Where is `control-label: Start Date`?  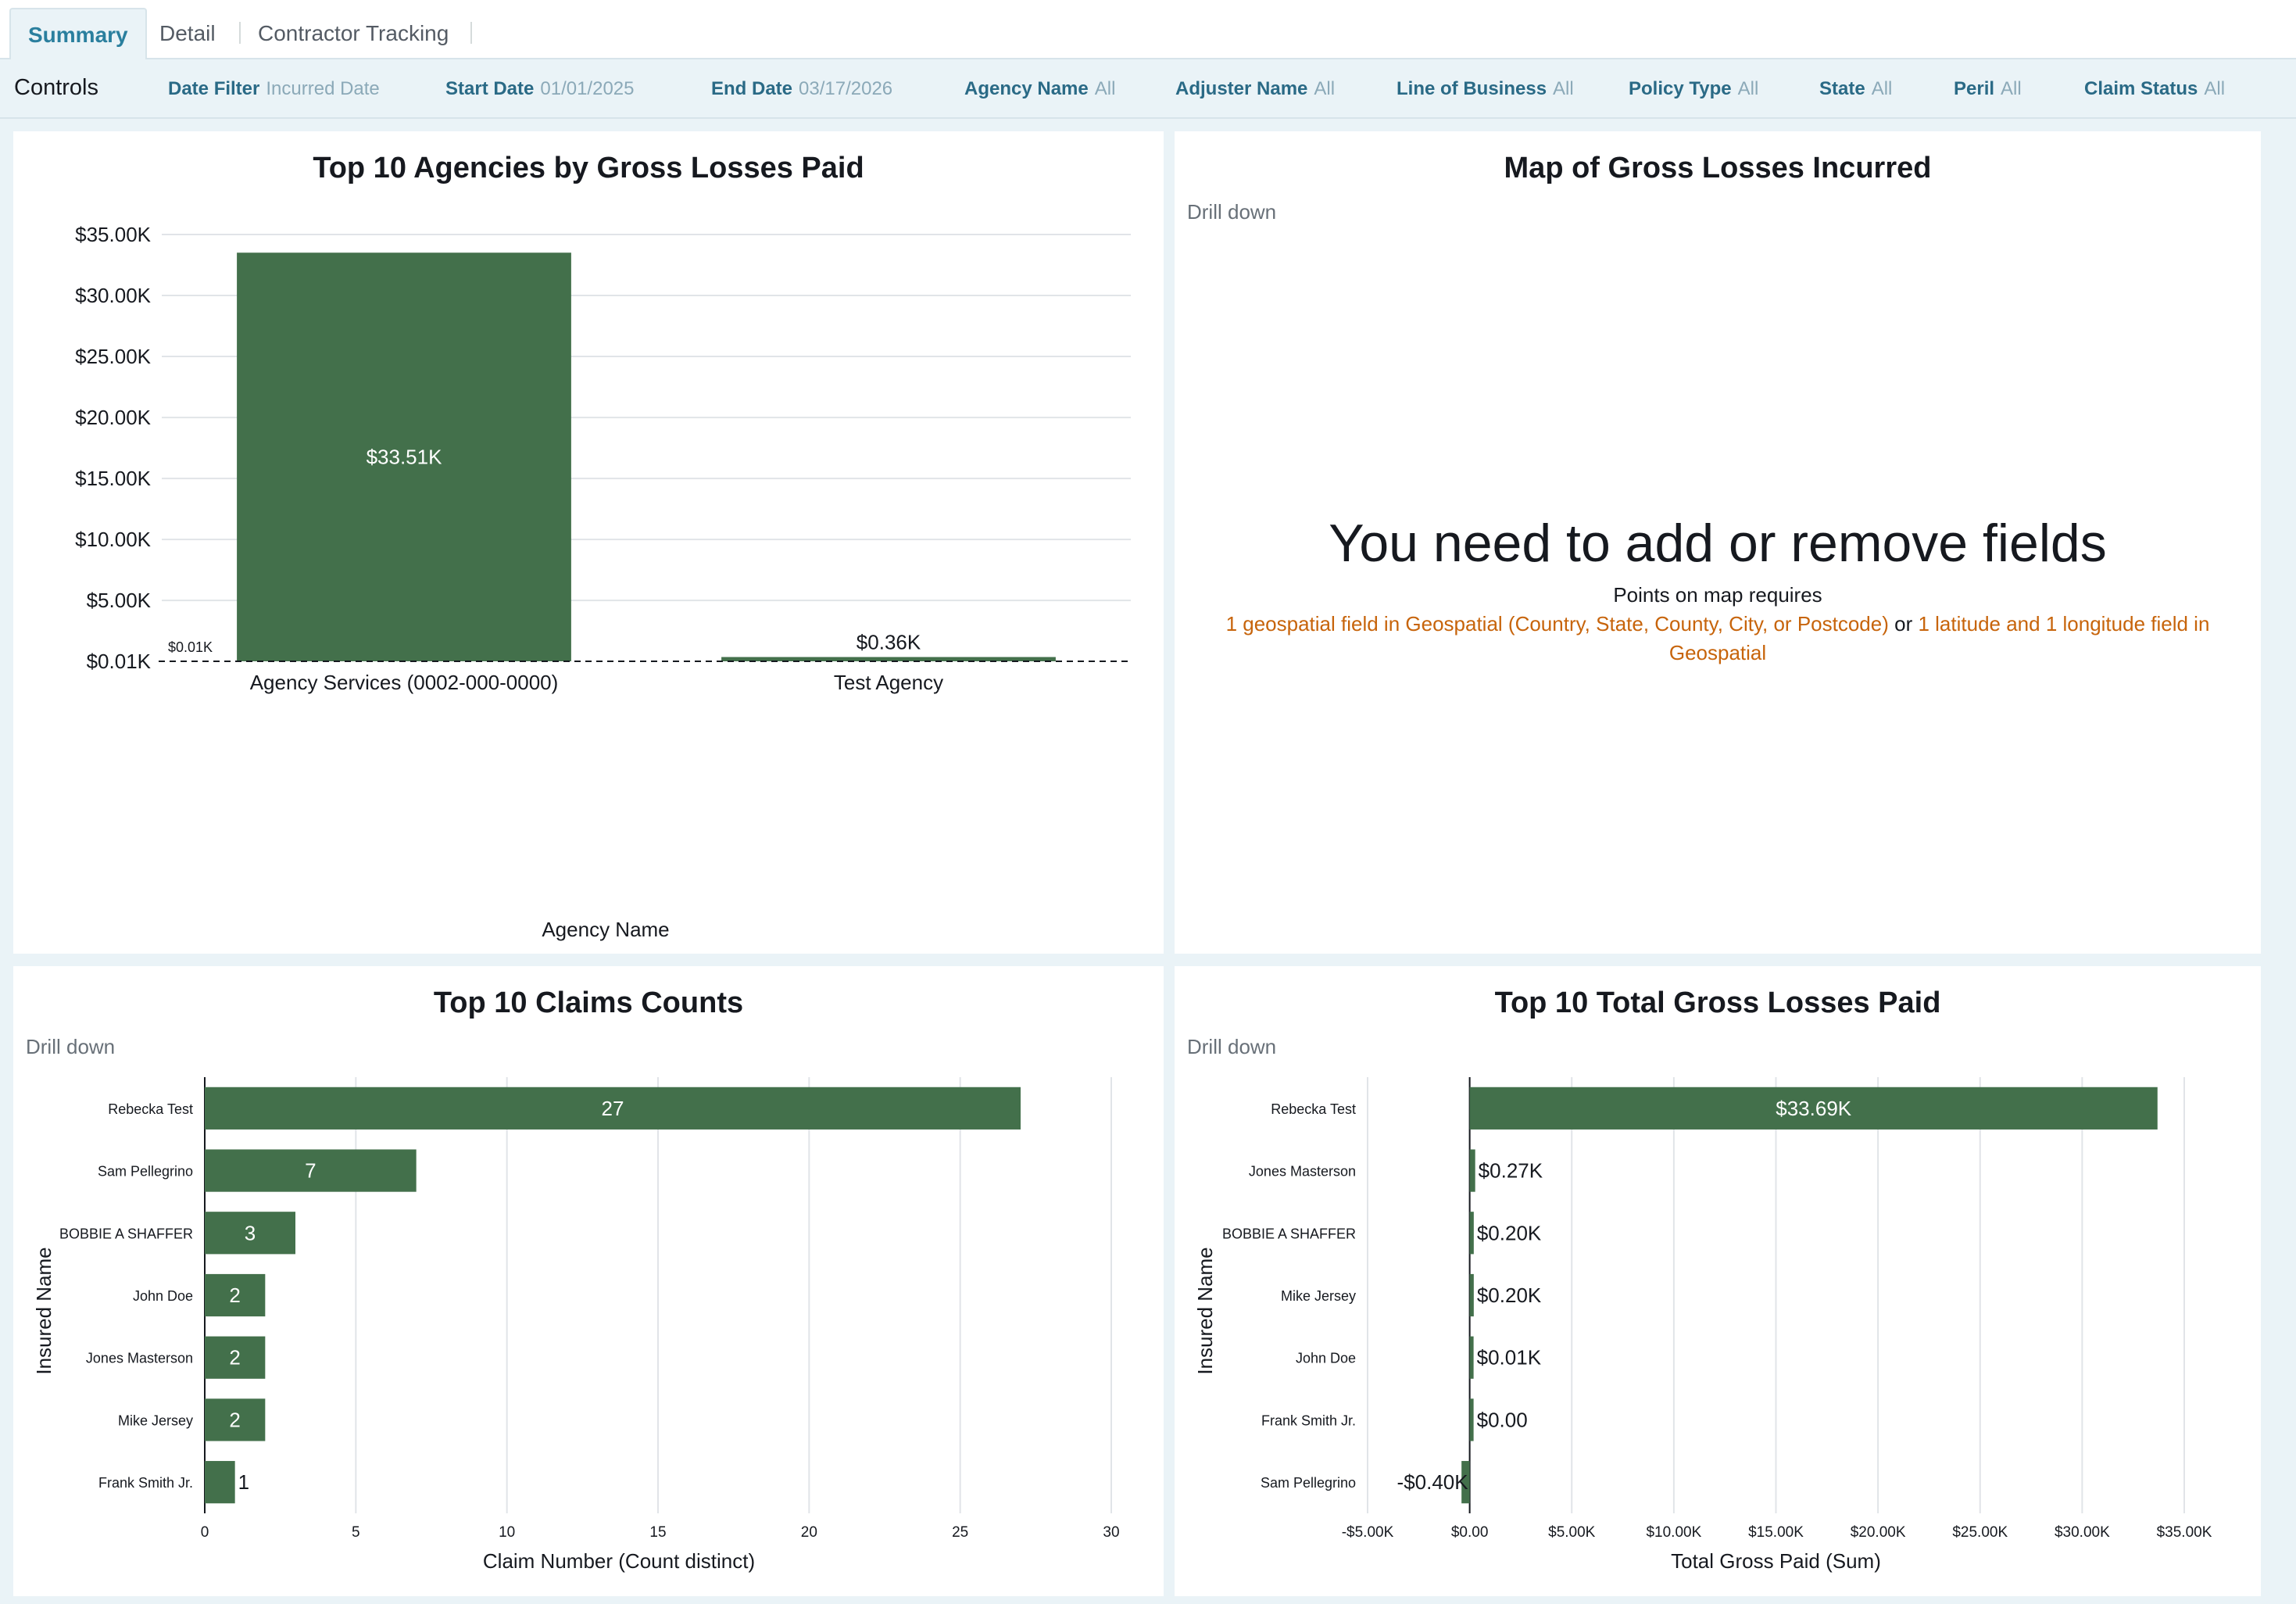
control-label: Start Date is located at coordinates (490, 88).